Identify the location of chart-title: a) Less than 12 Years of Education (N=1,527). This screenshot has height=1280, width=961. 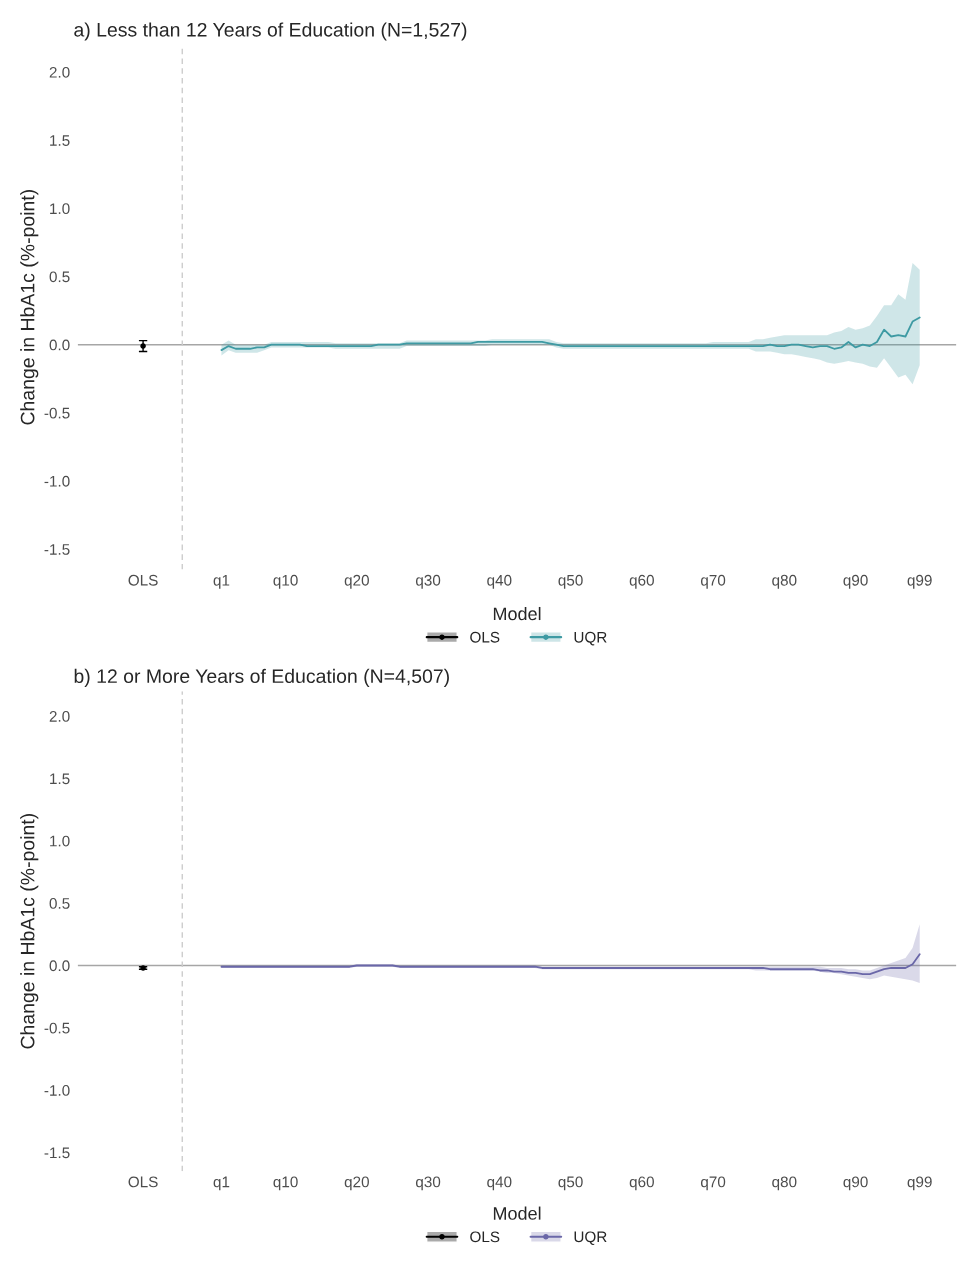
(270, 31).